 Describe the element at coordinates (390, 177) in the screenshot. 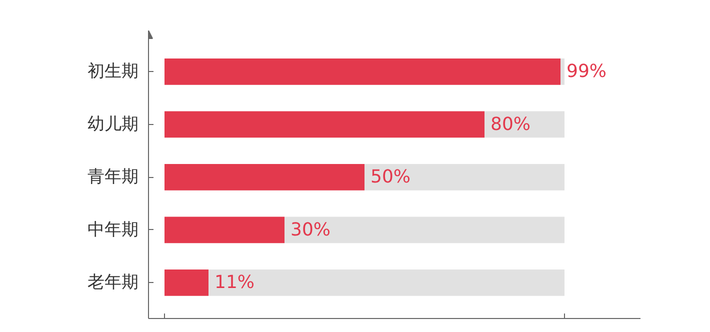

I see `data-label: 50%` at that location.